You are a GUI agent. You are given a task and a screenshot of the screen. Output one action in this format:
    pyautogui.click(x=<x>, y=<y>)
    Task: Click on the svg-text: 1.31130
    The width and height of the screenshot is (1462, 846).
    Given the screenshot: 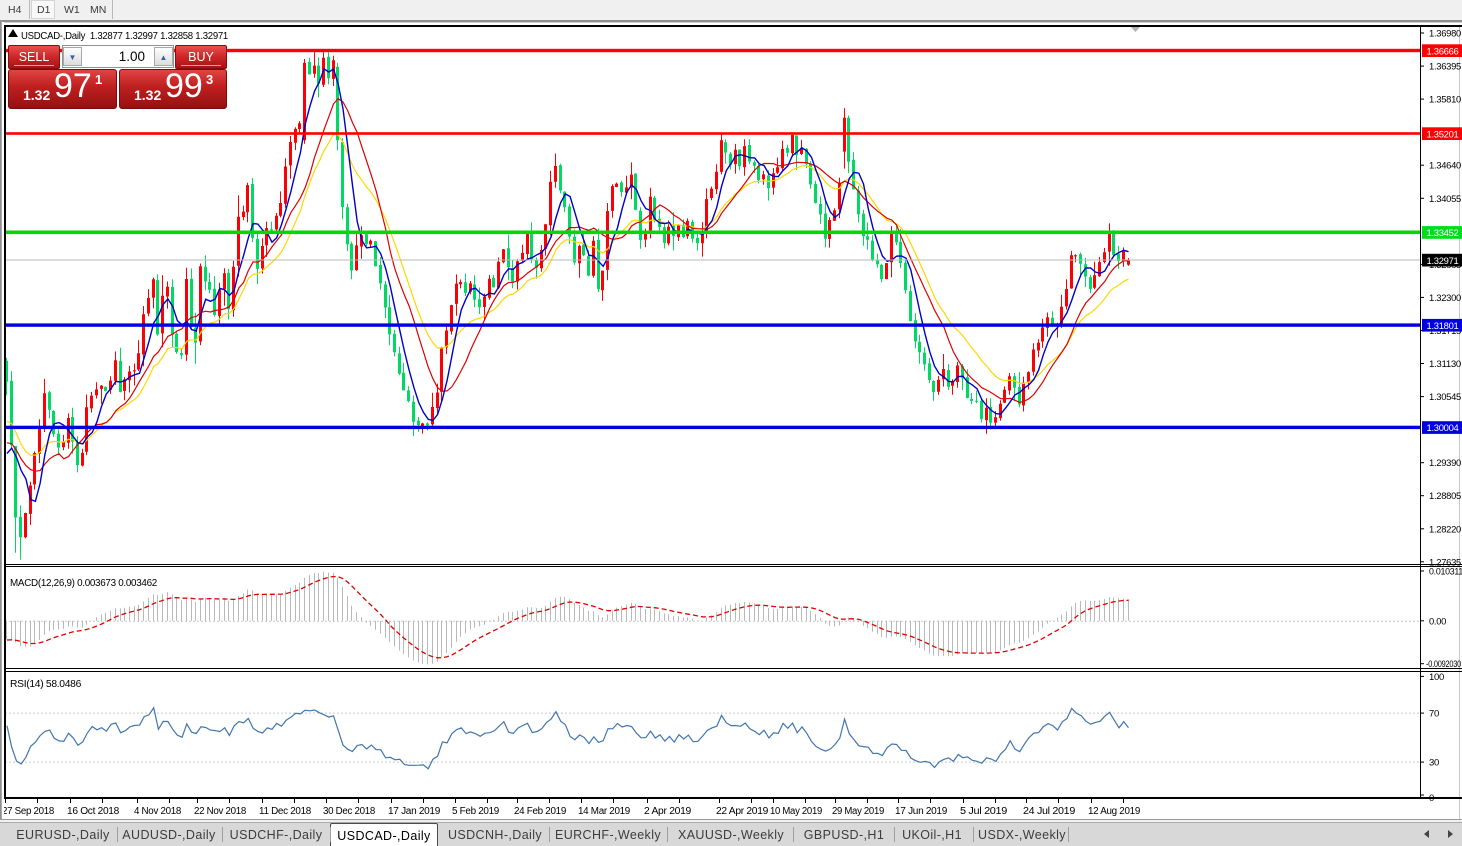 What is the action you would take?
    pyautogui.click(x=1445, y=364)
    